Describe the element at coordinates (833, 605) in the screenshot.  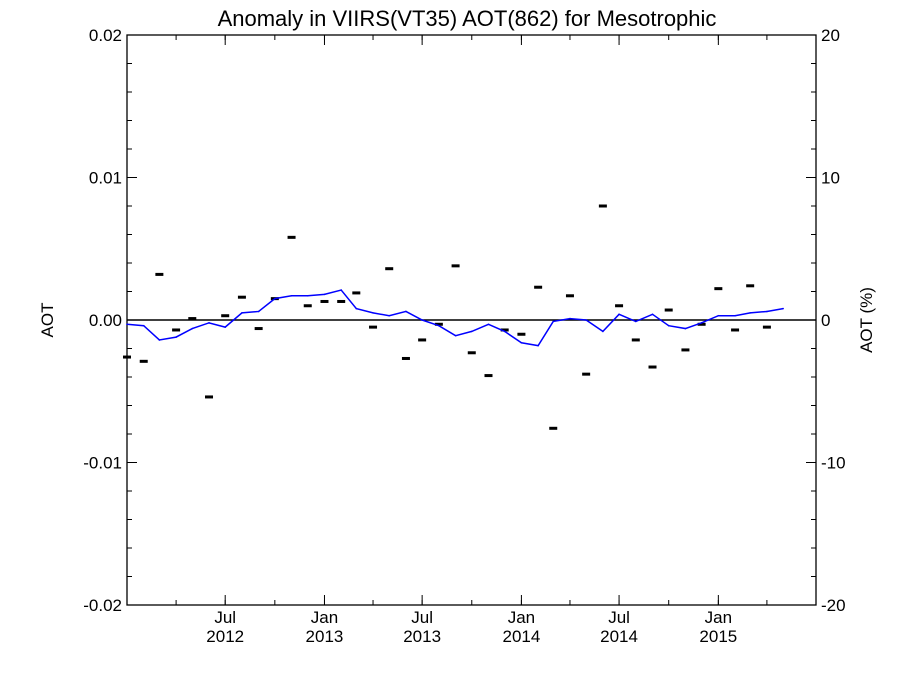
I see `y-right-tick-label: -20` at that location.